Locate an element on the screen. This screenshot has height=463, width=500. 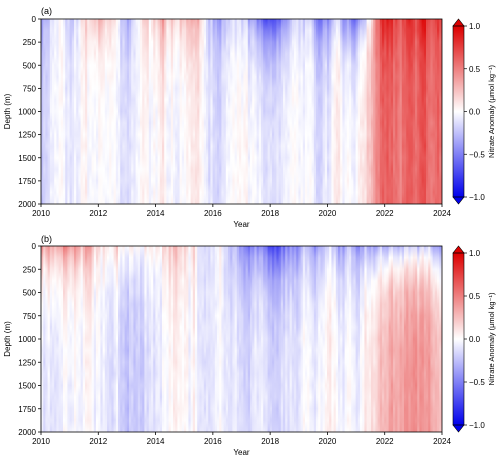
panel-label: (a) is located at coordinates (46, 11).